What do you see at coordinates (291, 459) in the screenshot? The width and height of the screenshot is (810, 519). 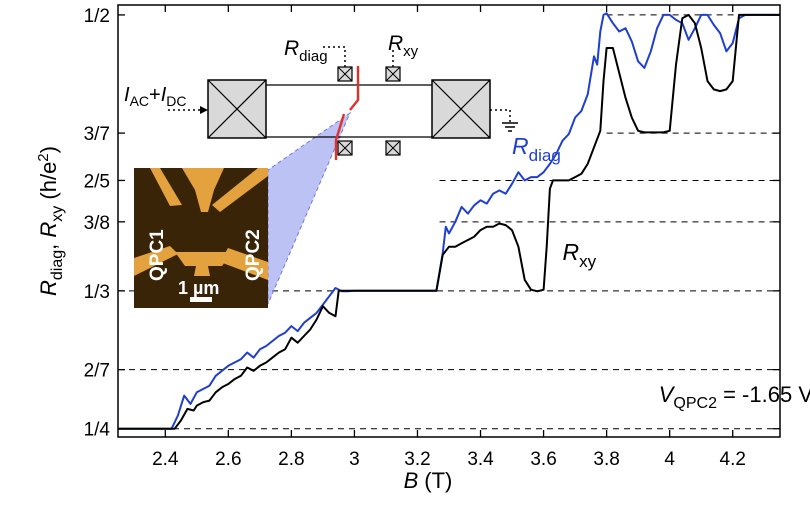 I see `x-tick-label-2: 2.8` at bounding box center [291, 459].